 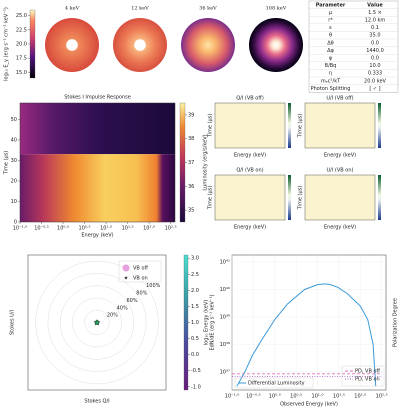 What do you see at coordinates (340, 171) in the screenshot?
I see `panel-title: U/I (VB on)` at bounding box center [340, 171].